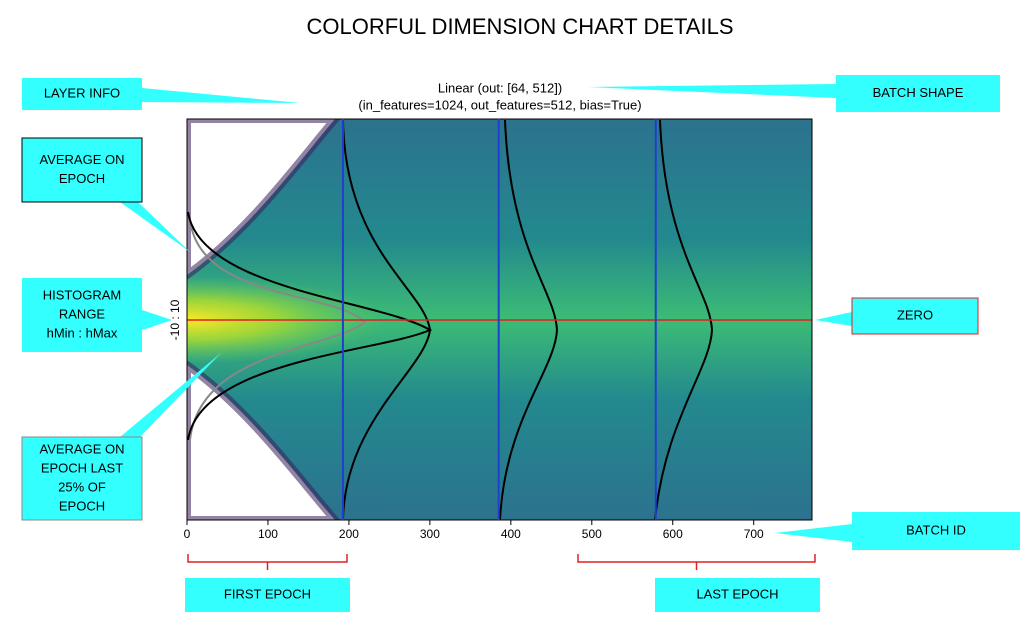  What do you see at coordinates (268, 534) in the screenshot?
I see `x-tick-label: 100` at bounding box center [268, 534].